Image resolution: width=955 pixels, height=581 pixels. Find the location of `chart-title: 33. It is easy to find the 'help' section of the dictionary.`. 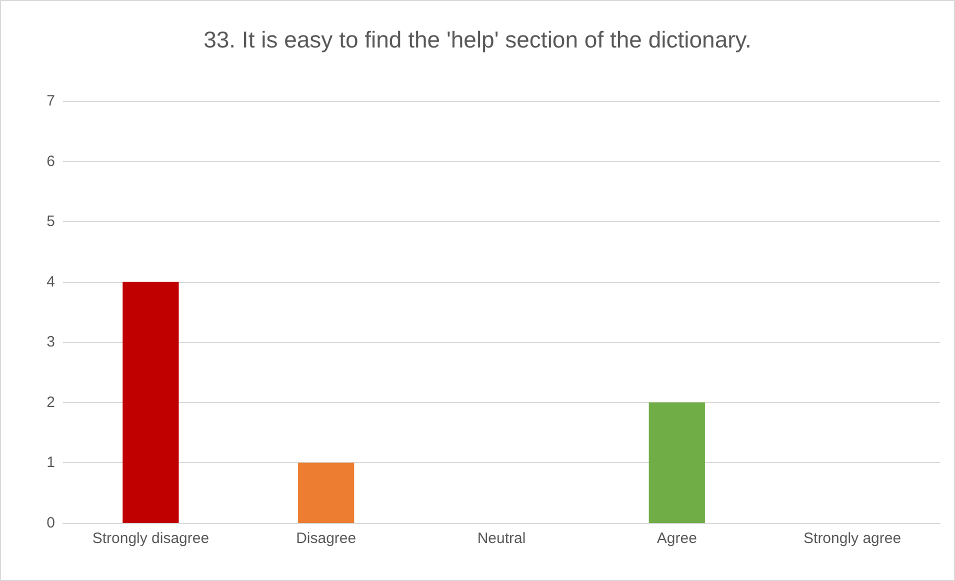

chart-title: 33. It is easy to find the 'help' section of the dictionary. is located at coordinates (478, 39).